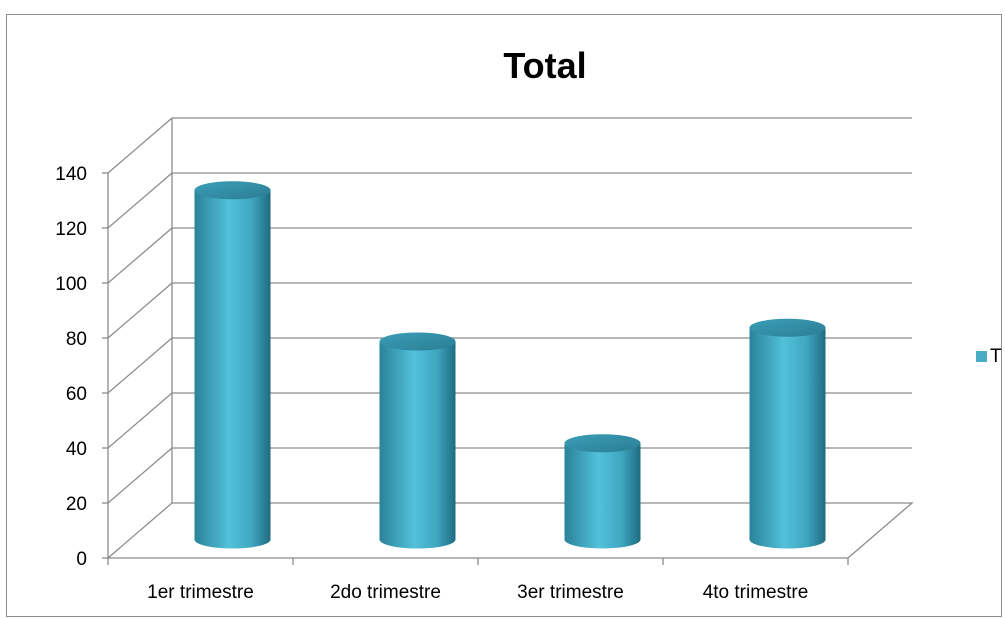  What do you see at coordinates (996, 356) in the screenshot?
I see `legend-label: T` at bounding box center [996, 356].